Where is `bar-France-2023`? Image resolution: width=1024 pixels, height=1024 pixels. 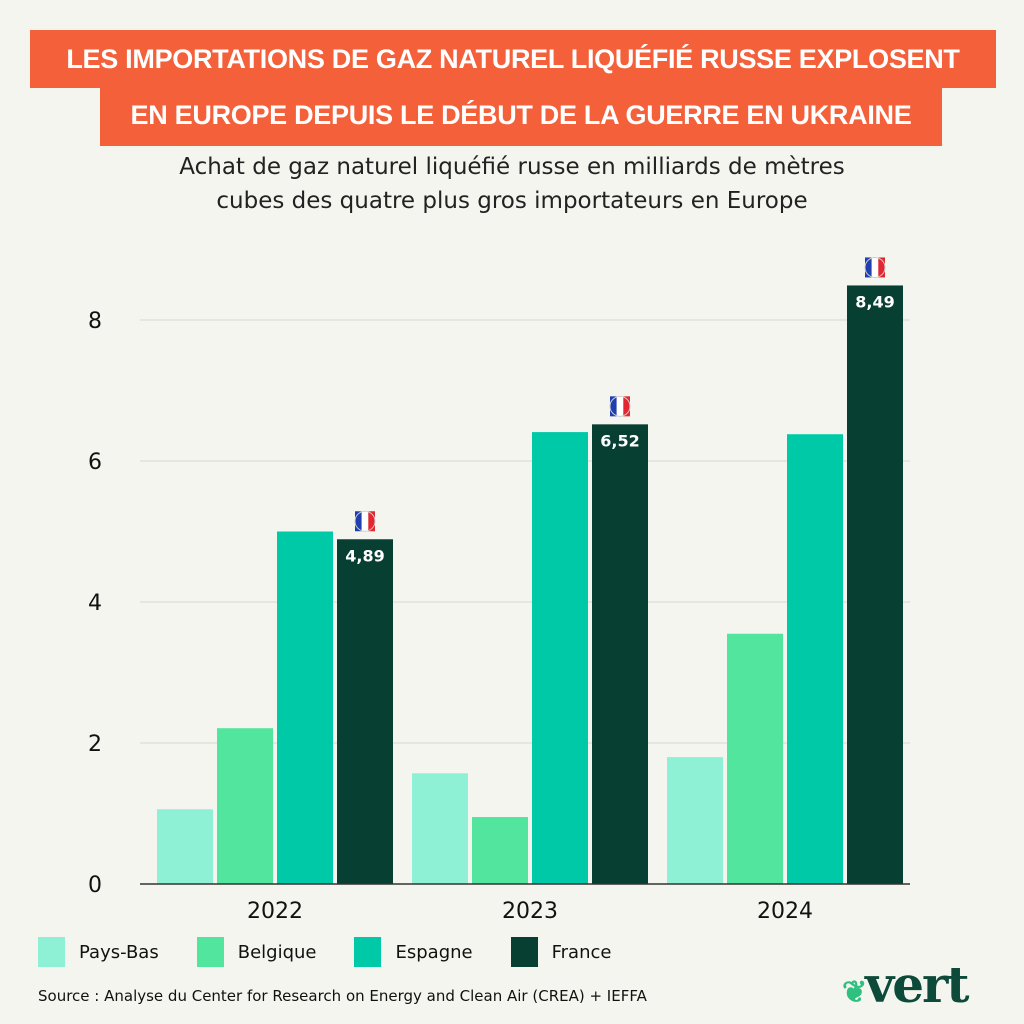
bar-France-2023 is located at coordinates (620, 654).